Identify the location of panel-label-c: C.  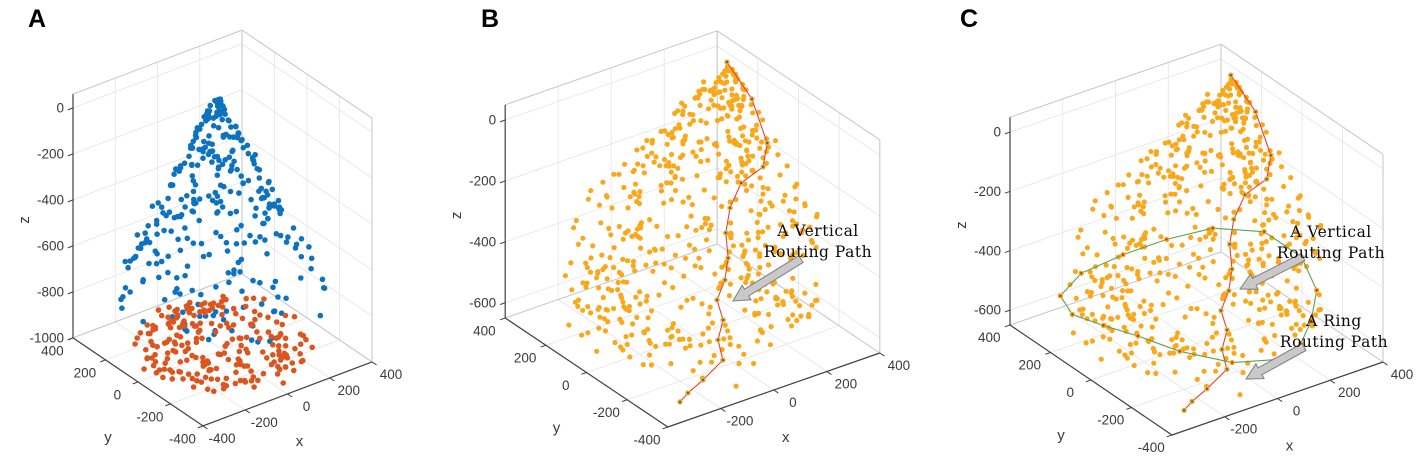
(969, 19).